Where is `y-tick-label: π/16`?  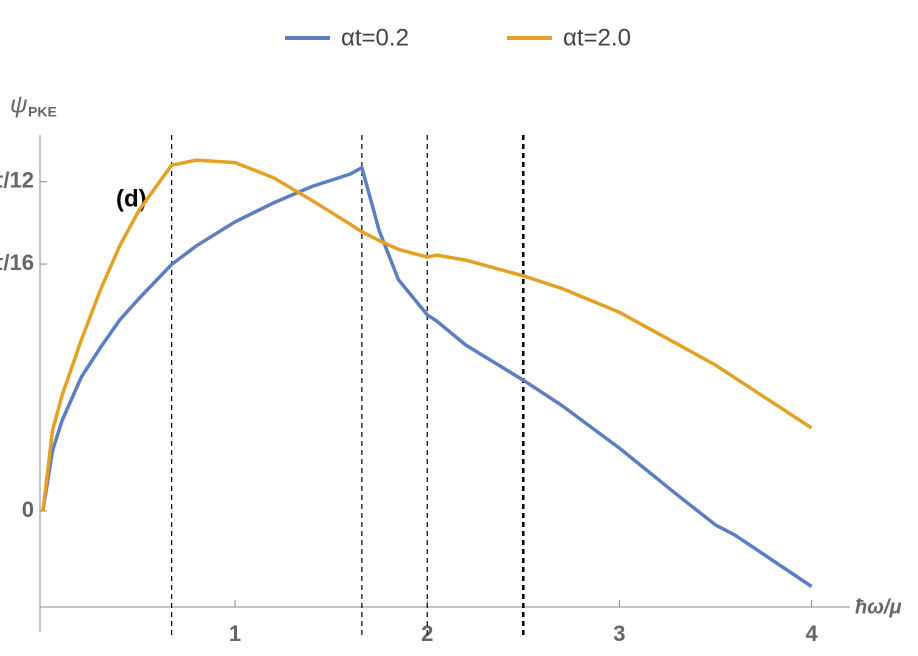
y-tick-label: π/16 is located at coordinates (17, 262).